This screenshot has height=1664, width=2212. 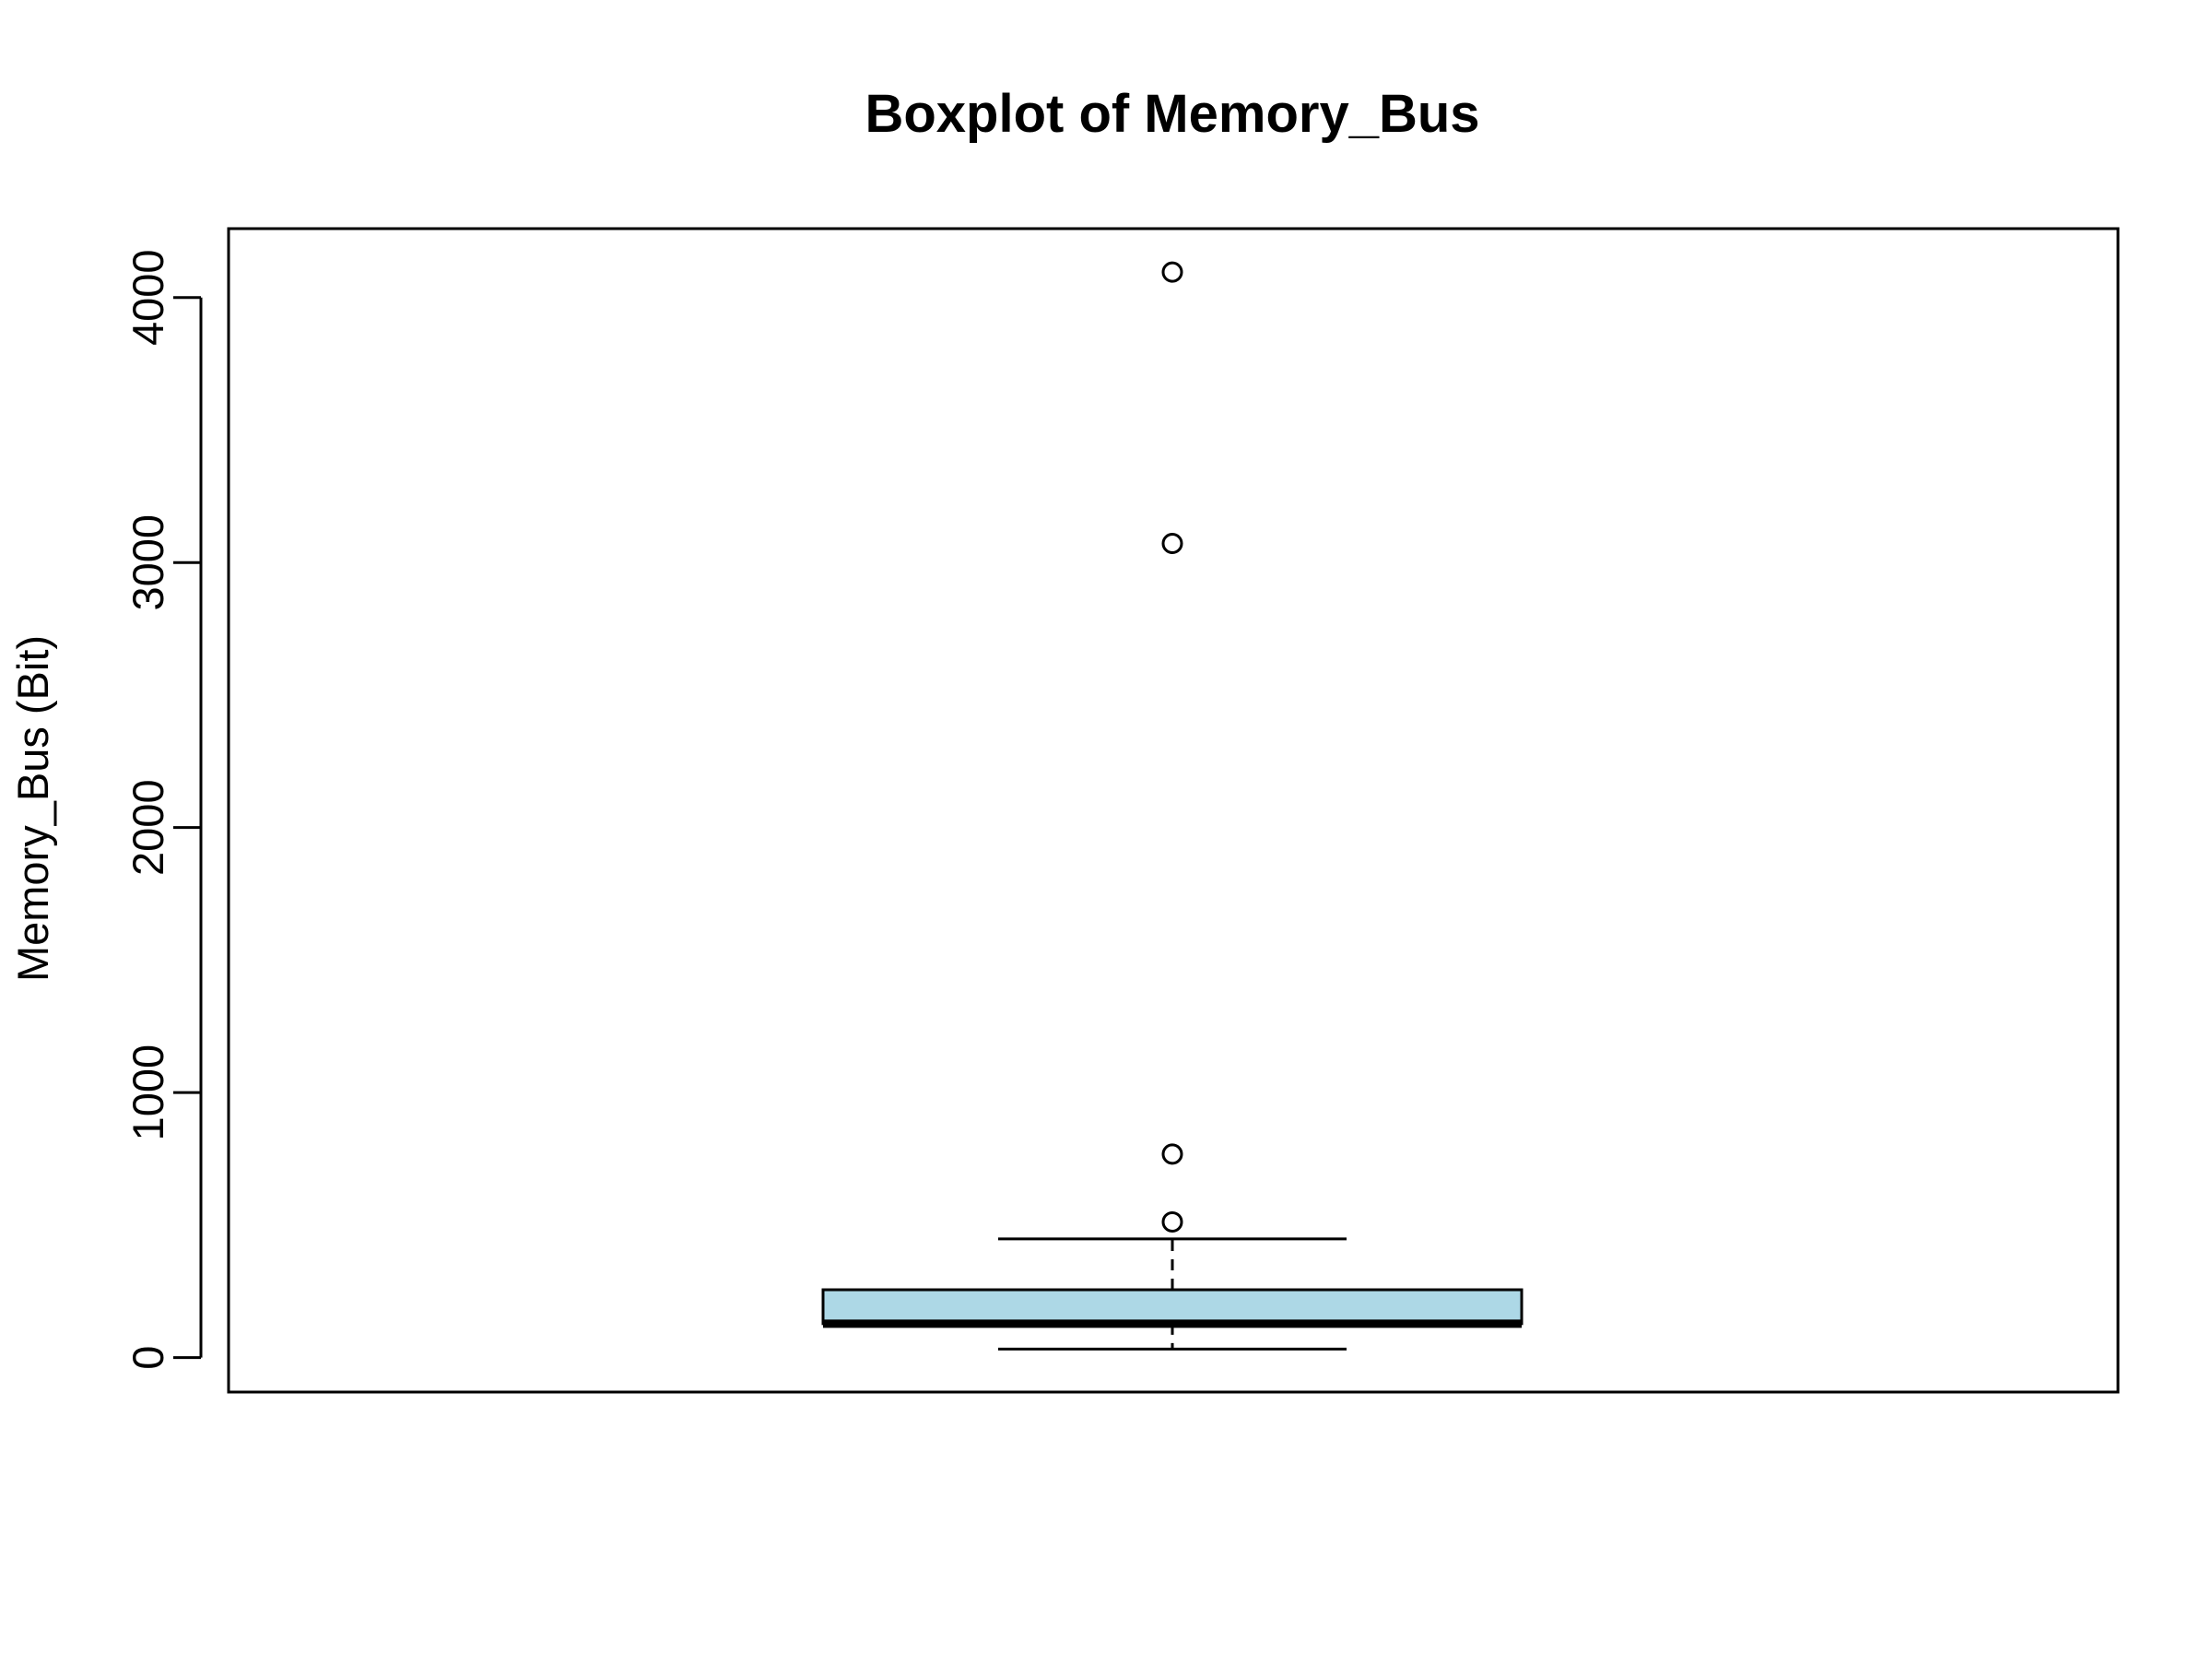 What do you see at coordinates (148, 1092) in the screenshot?
I see `y-tick-label: 1000` at bounding box center [148, 1092].